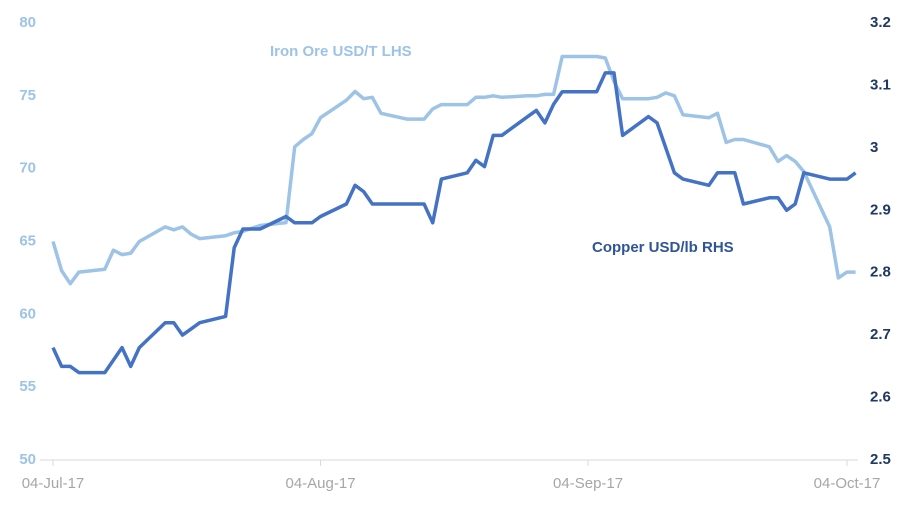  I want to click on y-tick-label: 70, so click(27, 168).